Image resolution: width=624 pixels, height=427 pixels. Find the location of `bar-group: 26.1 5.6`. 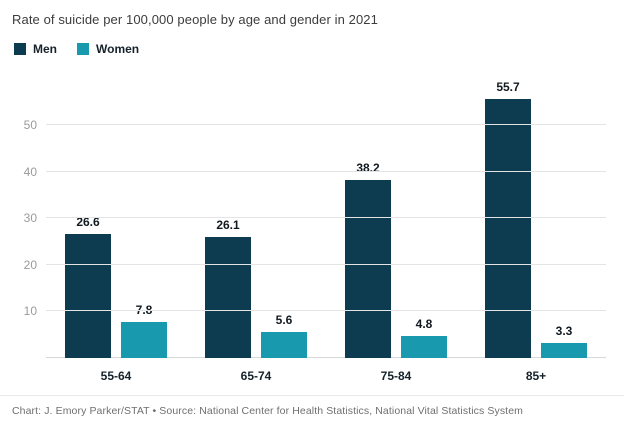

bar-group: 26.1 5.6 is located at coordinates (256, 223).